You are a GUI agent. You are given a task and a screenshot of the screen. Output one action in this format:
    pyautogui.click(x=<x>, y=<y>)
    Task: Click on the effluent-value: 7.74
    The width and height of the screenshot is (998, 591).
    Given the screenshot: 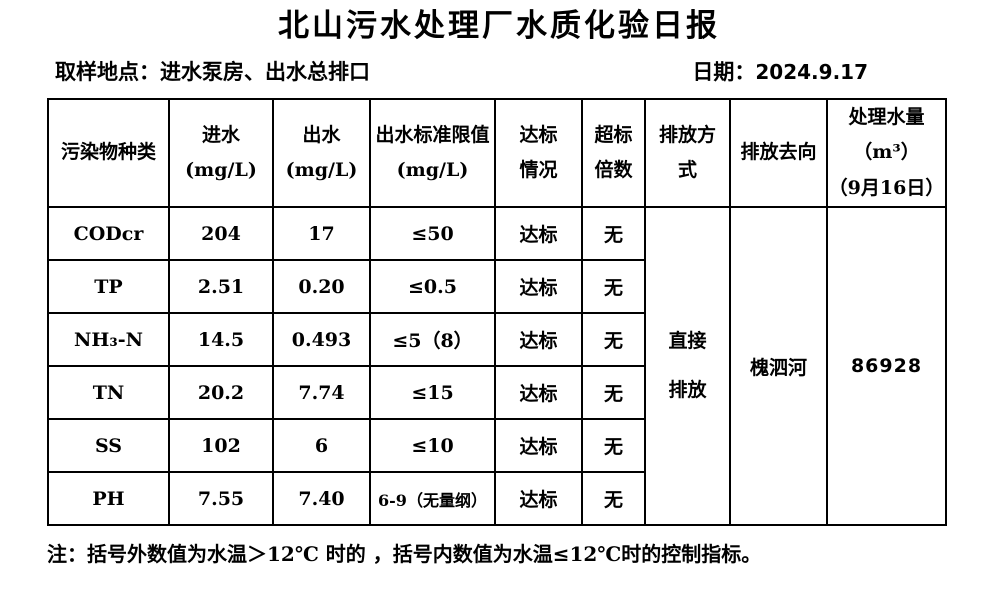 What is the action you would take?
    pyautogui.click(x=321, y=392)
    